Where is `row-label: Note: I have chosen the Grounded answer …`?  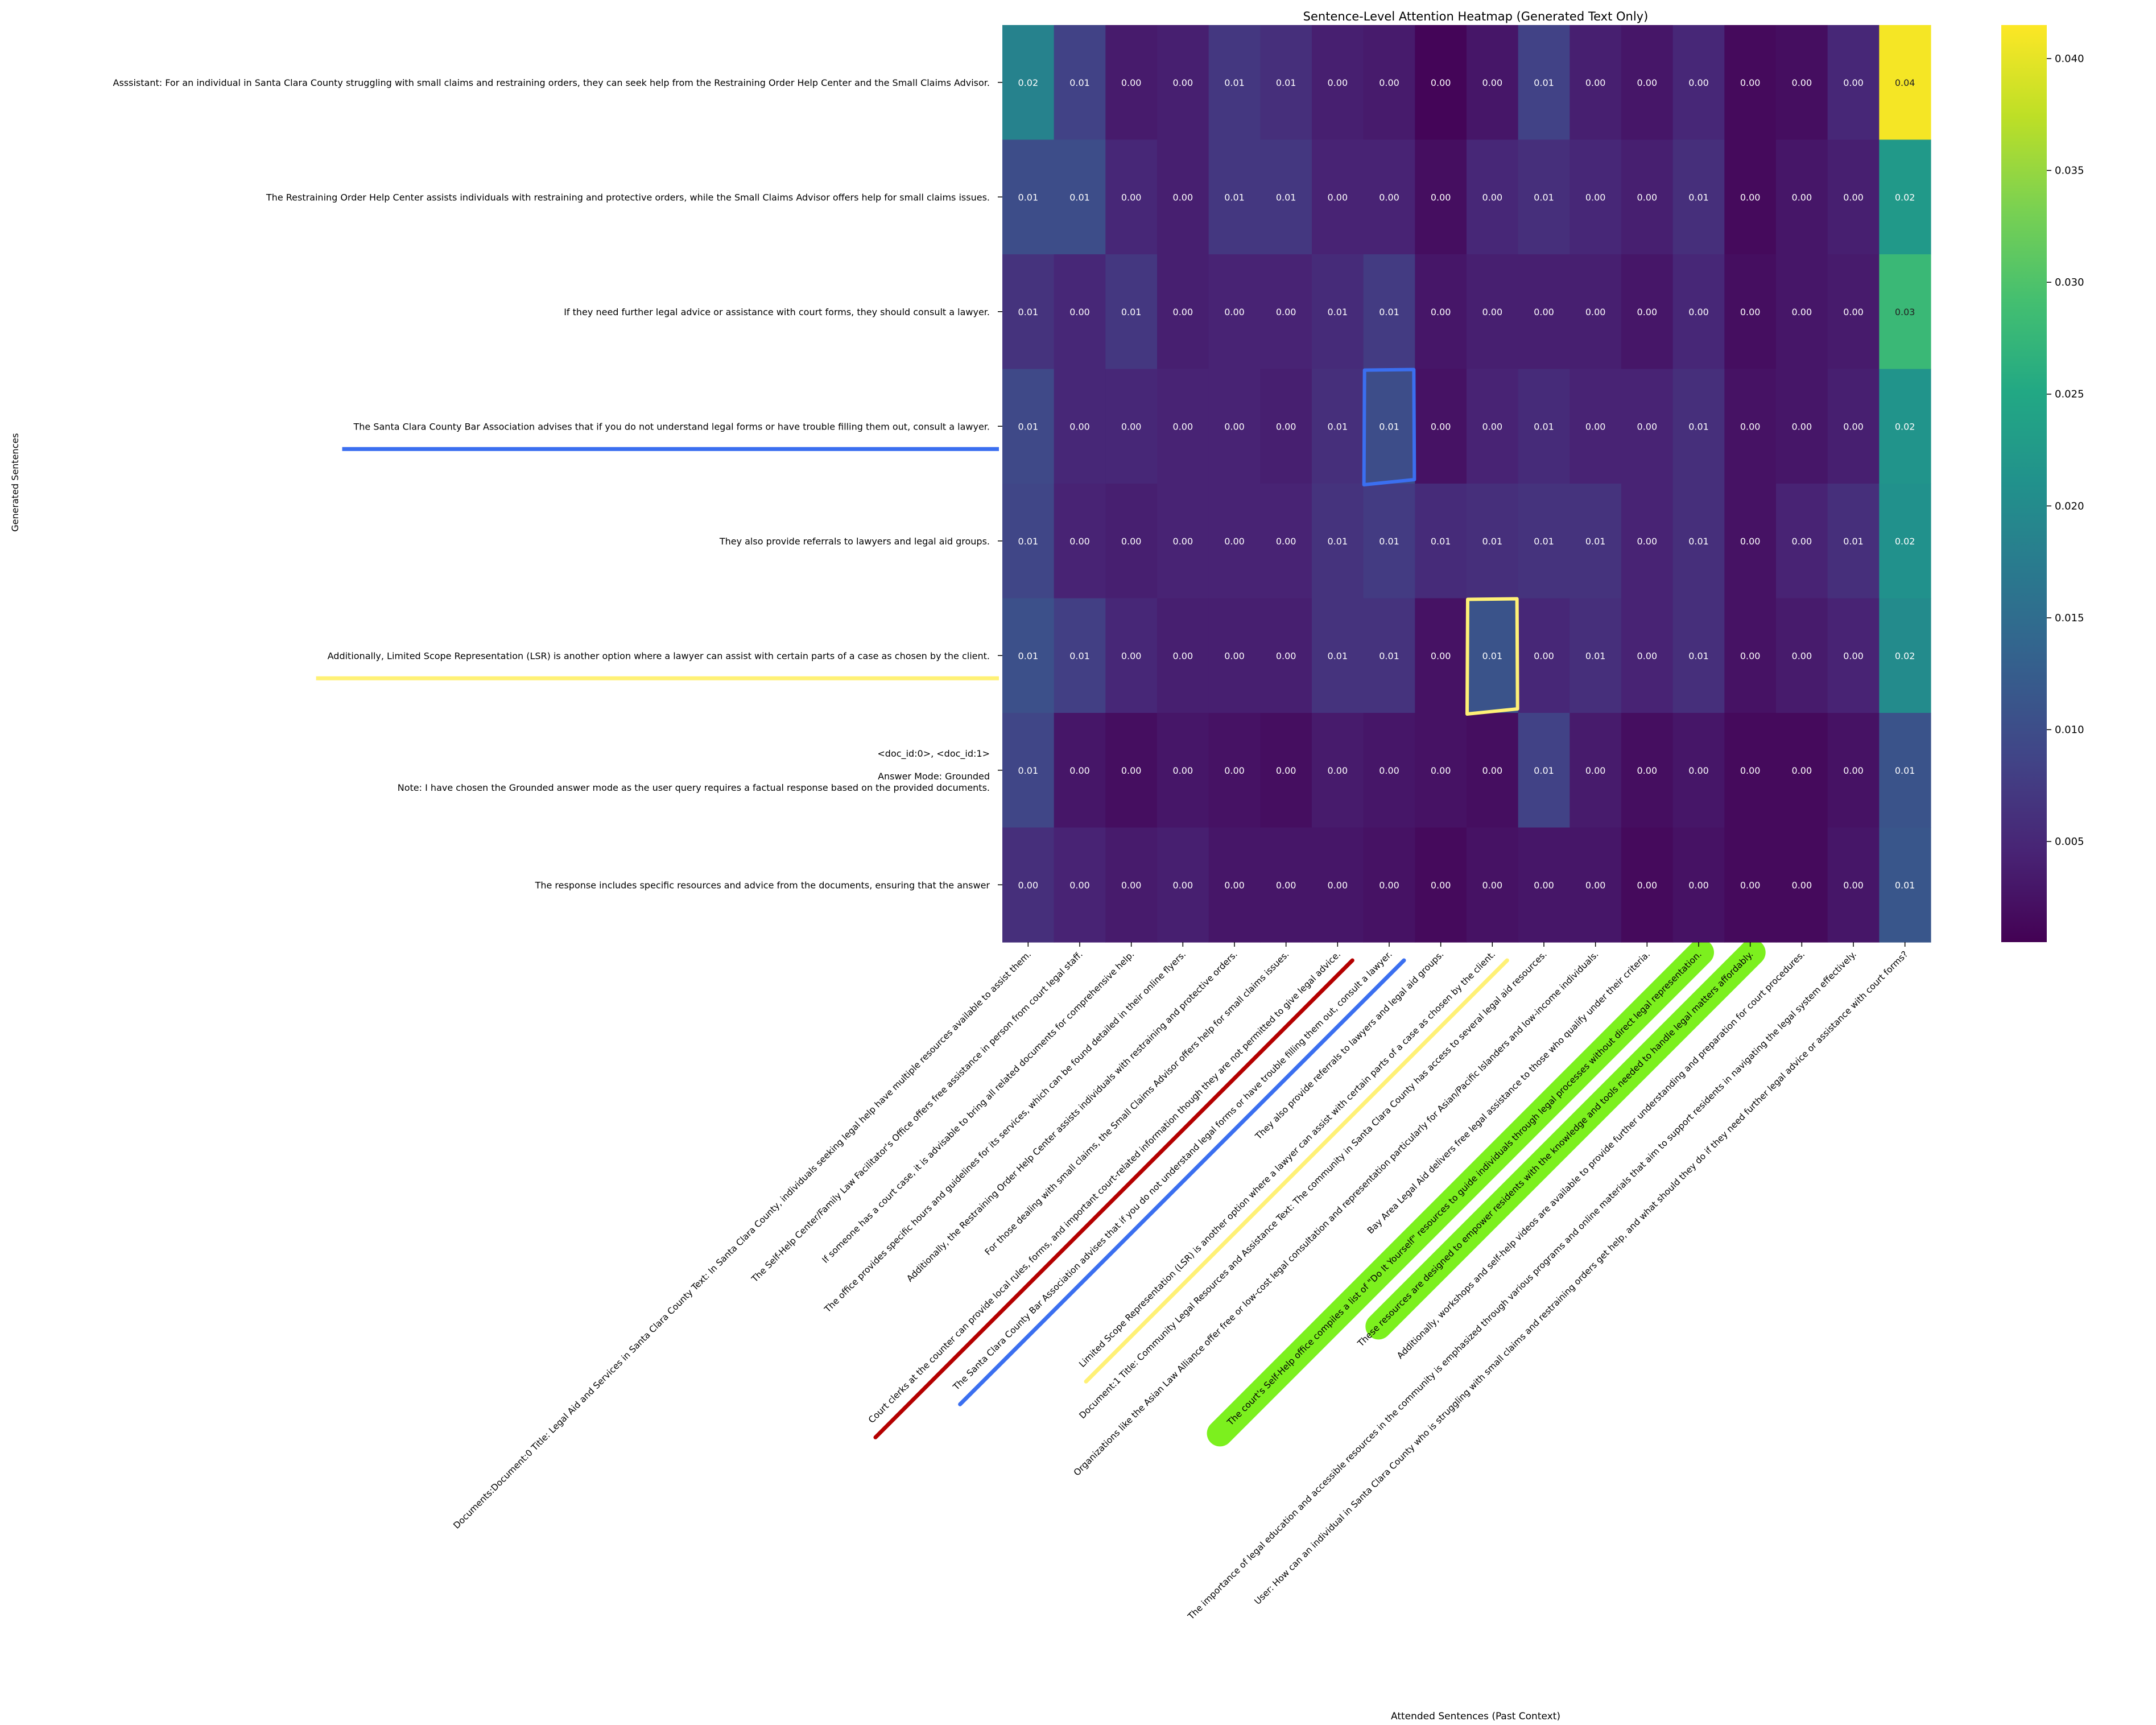 row-label: Note: I have chosen the Grounded answer … is located at coordinates (694, 787).